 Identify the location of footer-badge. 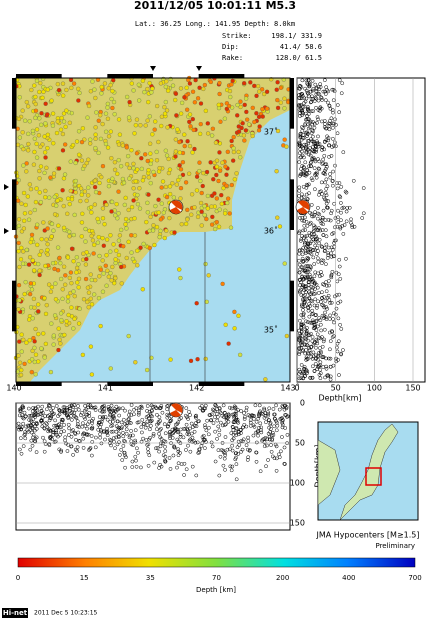
(15, 613).